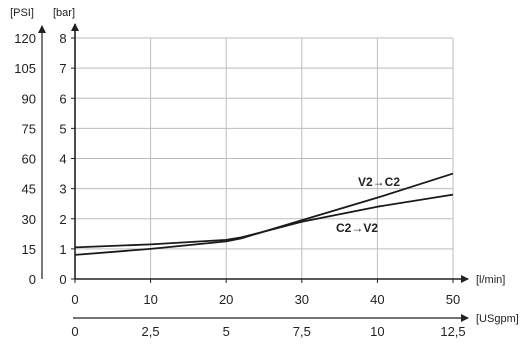  What do you see at coordinates (226, 331) in the screenshot?
I see `usgpm-tick-label: 5` at bounding box center [226, 331].